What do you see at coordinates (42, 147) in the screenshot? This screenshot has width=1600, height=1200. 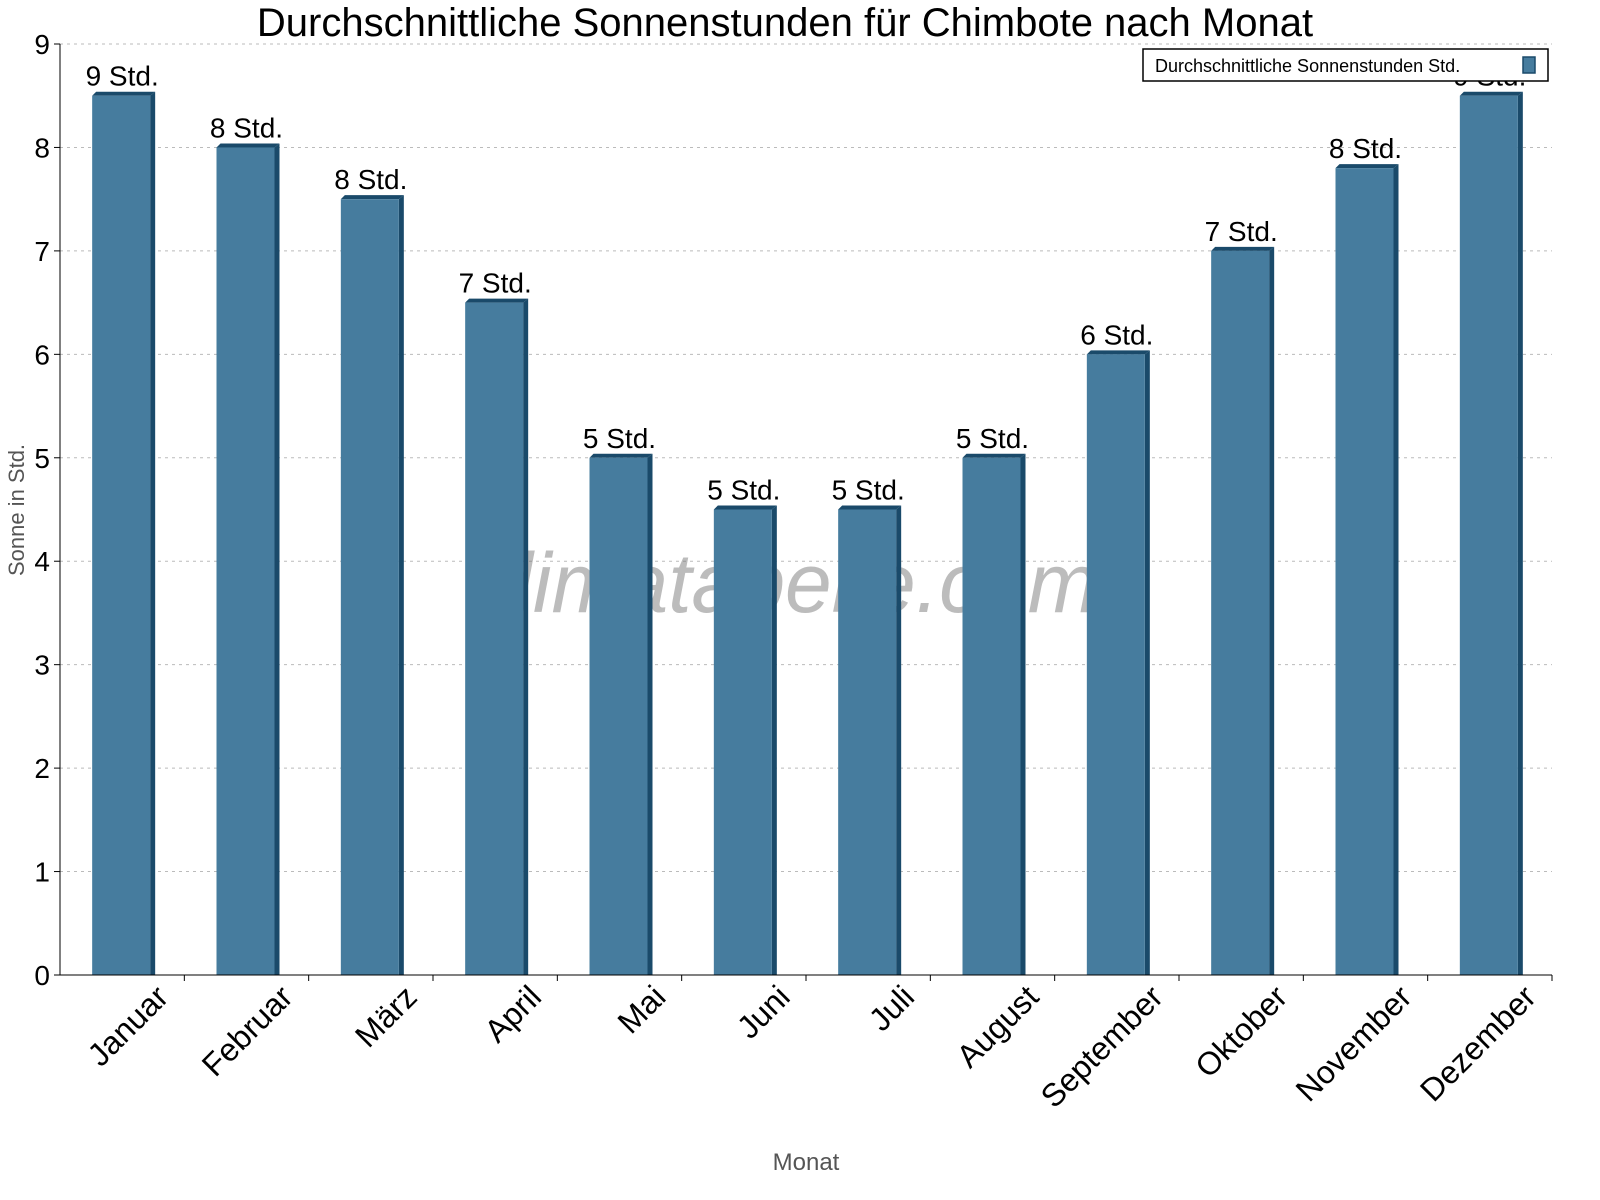 I see `y-tick-label: 8` at bounding box center [42, 147].